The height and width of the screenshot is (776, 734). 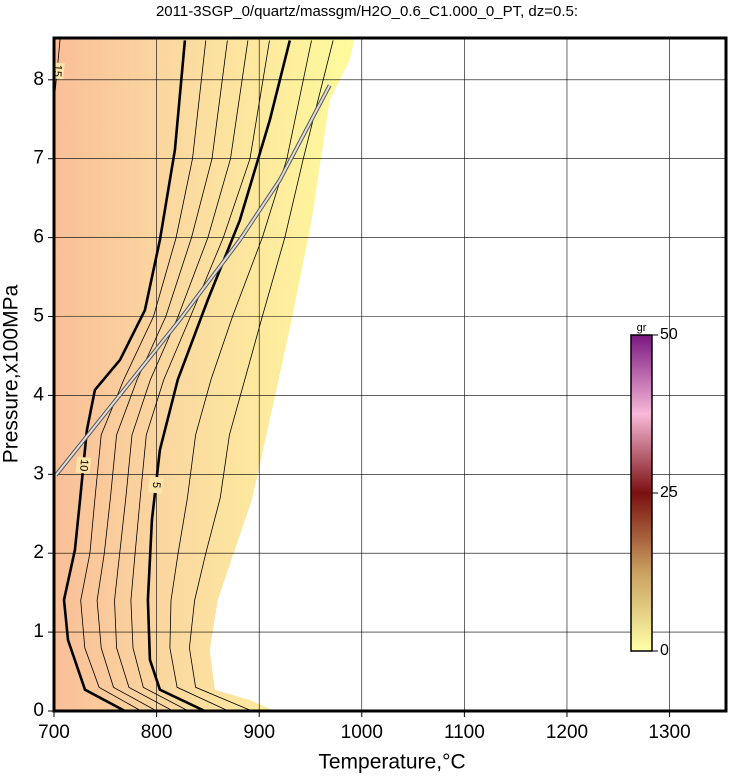 I want to click on contour-label: 5, so click(x=156, y=484).